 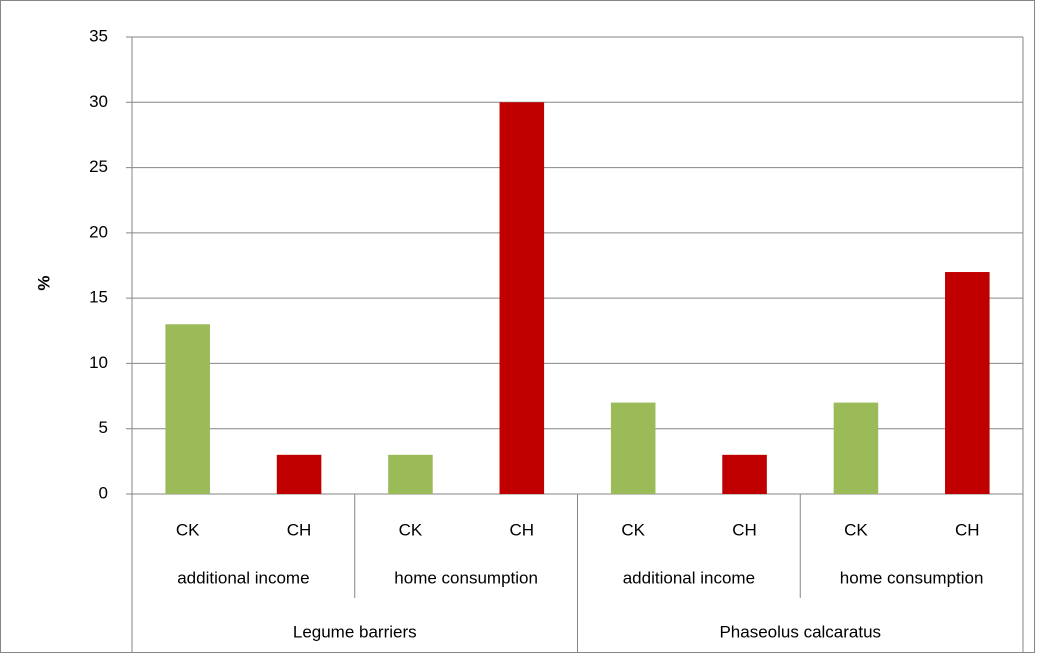 I want to click on y-tick-label: 5, so click(x=103, y=427).